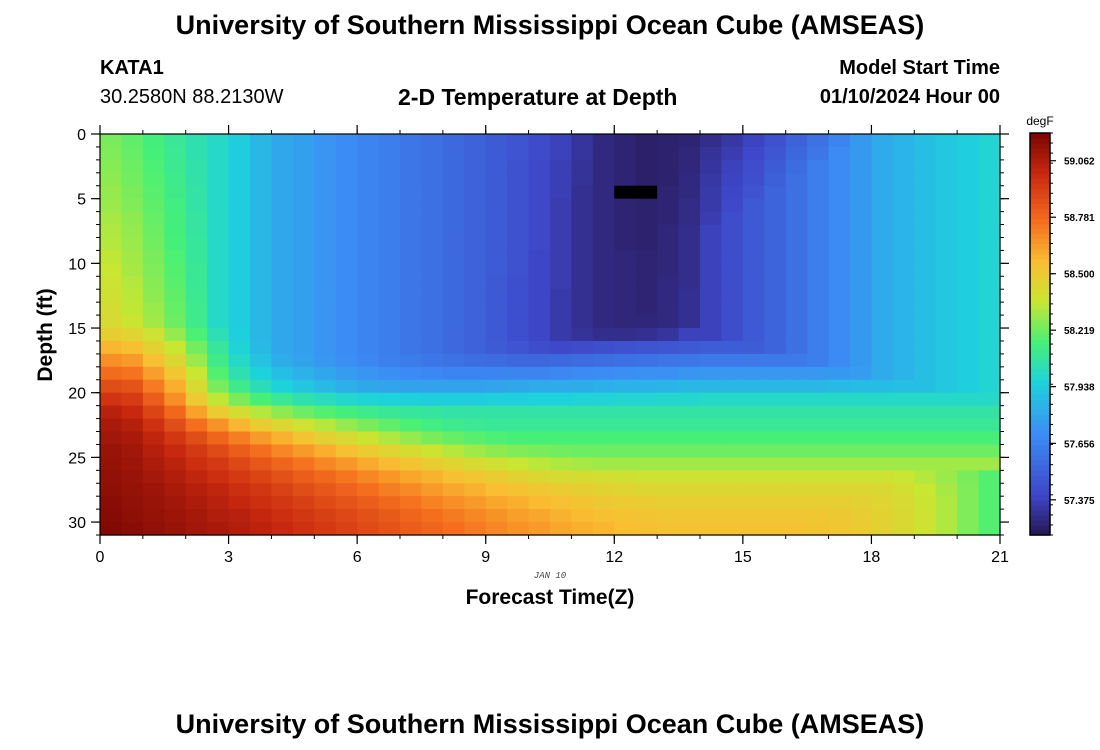 The height and width of the screenshot is (750, 1100). I want to click on x-tick-label: 15, so click(743, 557).